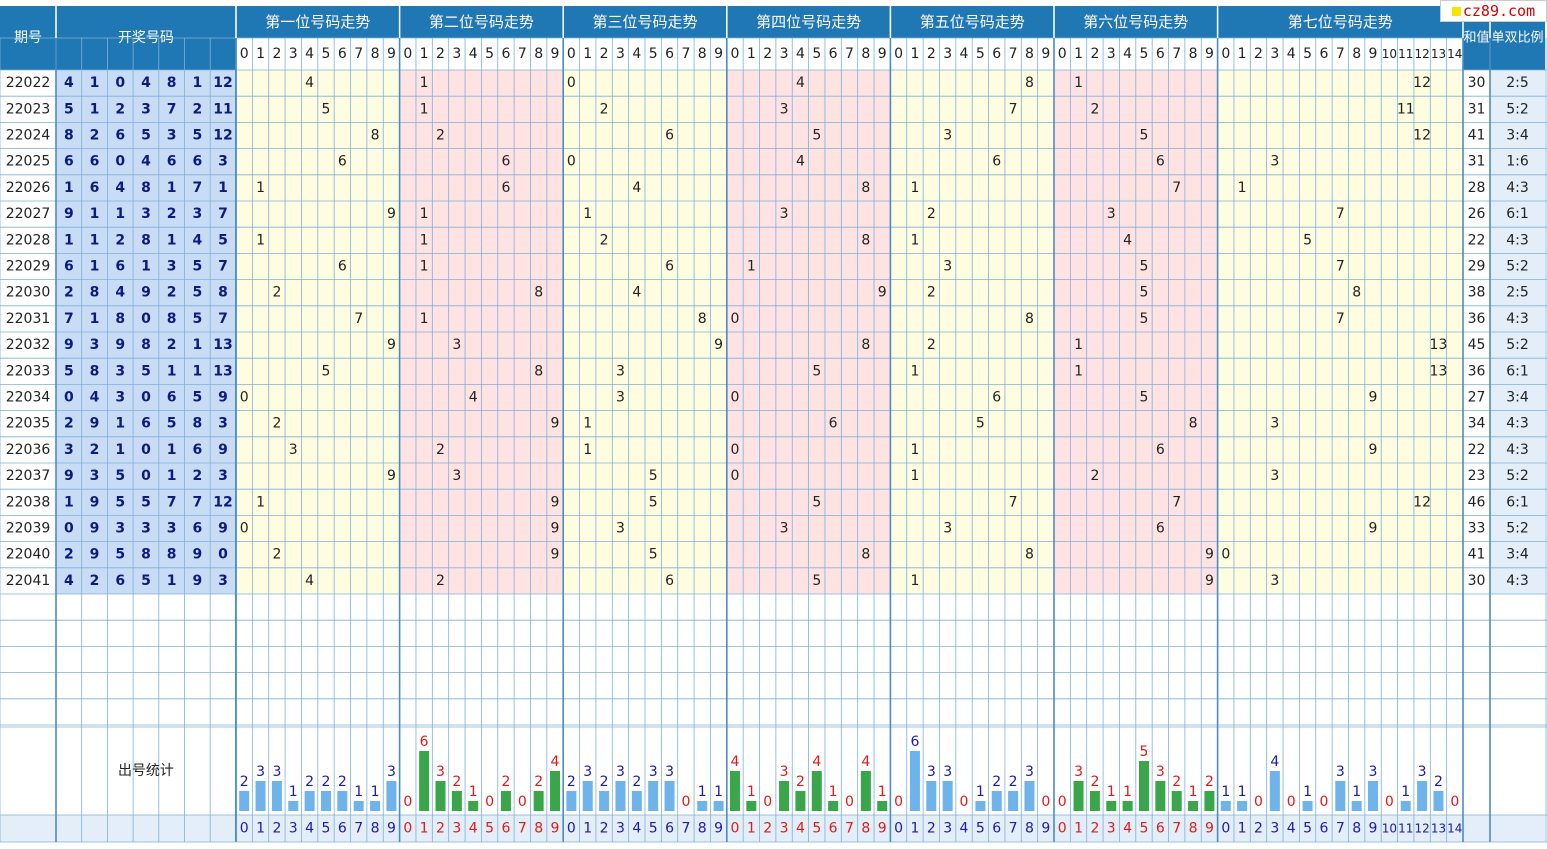  What do you see at coordinates (28, 555) in the screenshot?
I see `period-cell: 22040` at bounding box center [28, 555].